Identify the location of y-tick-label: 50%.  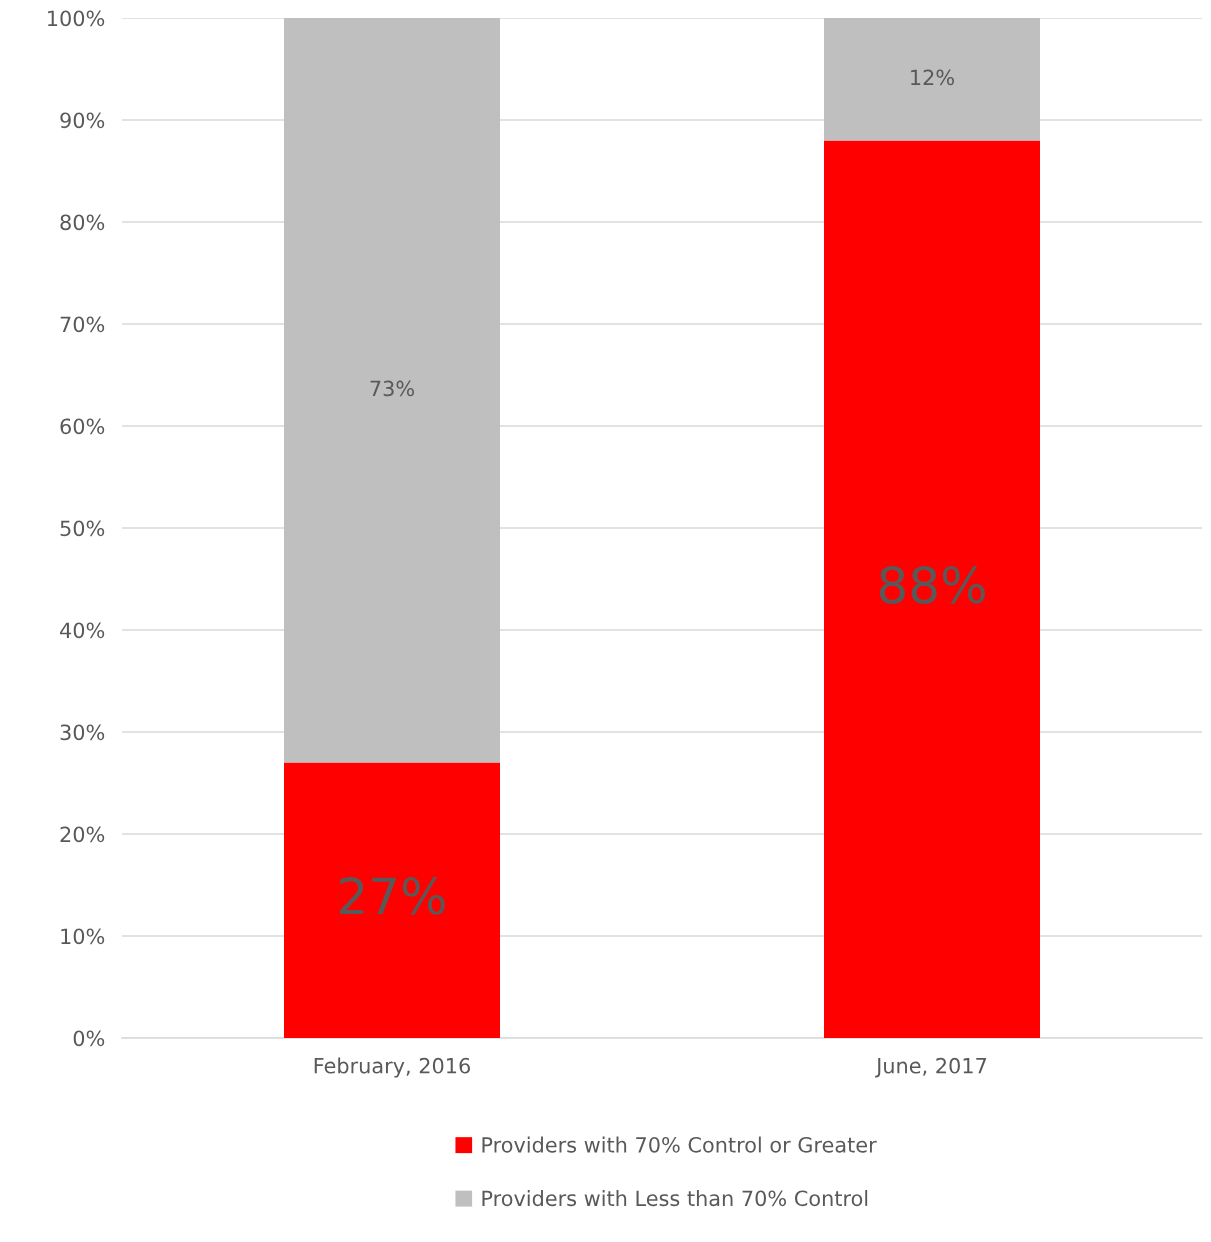
(82, 528).